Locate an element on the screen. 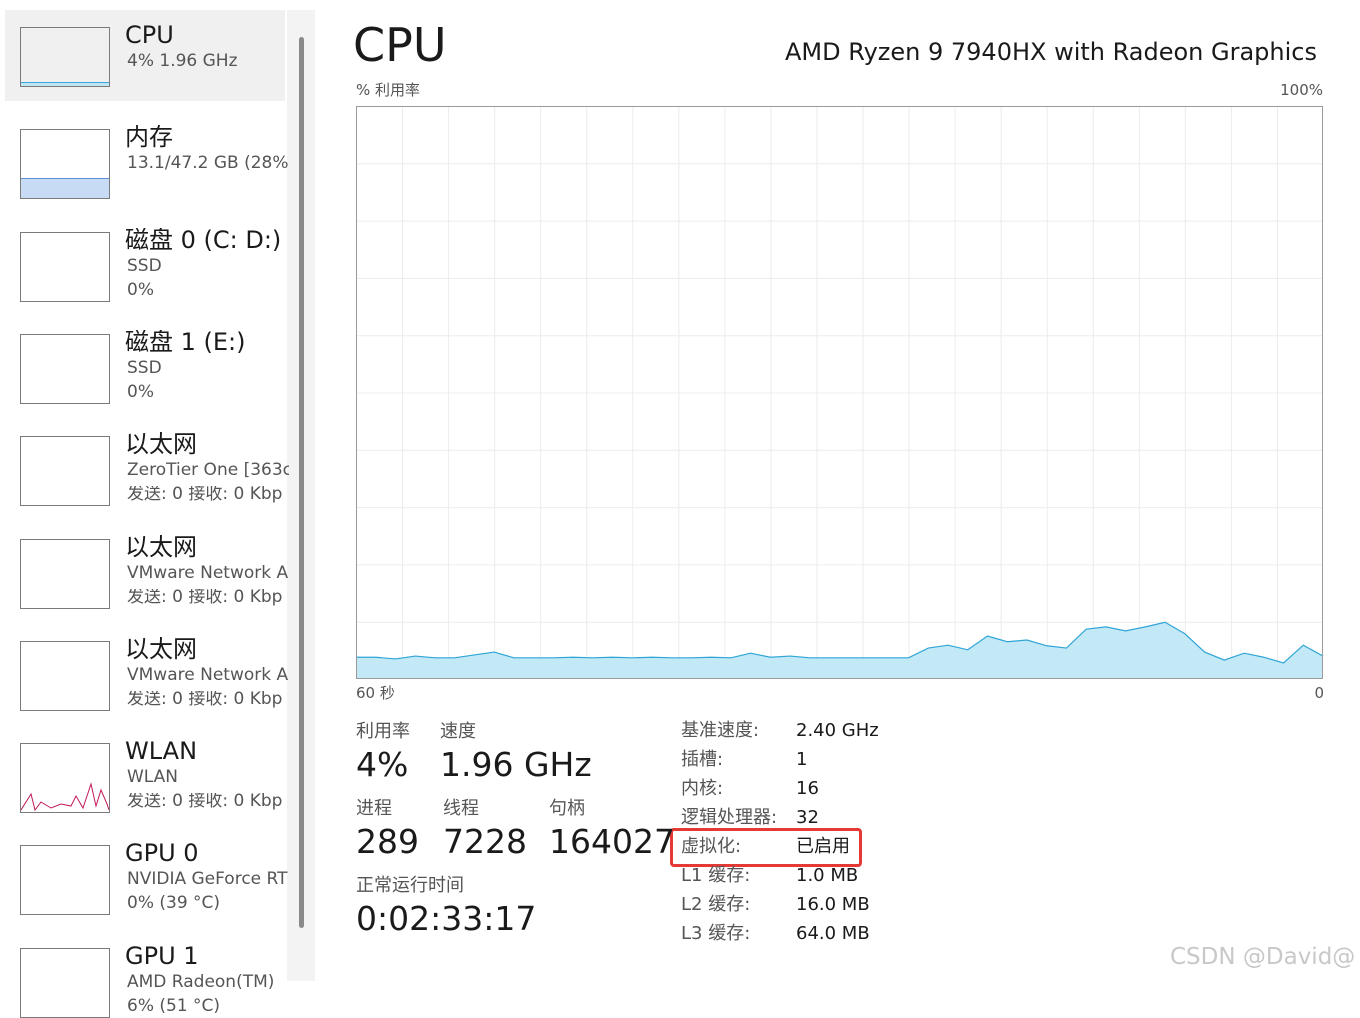  usage-area is located at coordinates (839, 650).